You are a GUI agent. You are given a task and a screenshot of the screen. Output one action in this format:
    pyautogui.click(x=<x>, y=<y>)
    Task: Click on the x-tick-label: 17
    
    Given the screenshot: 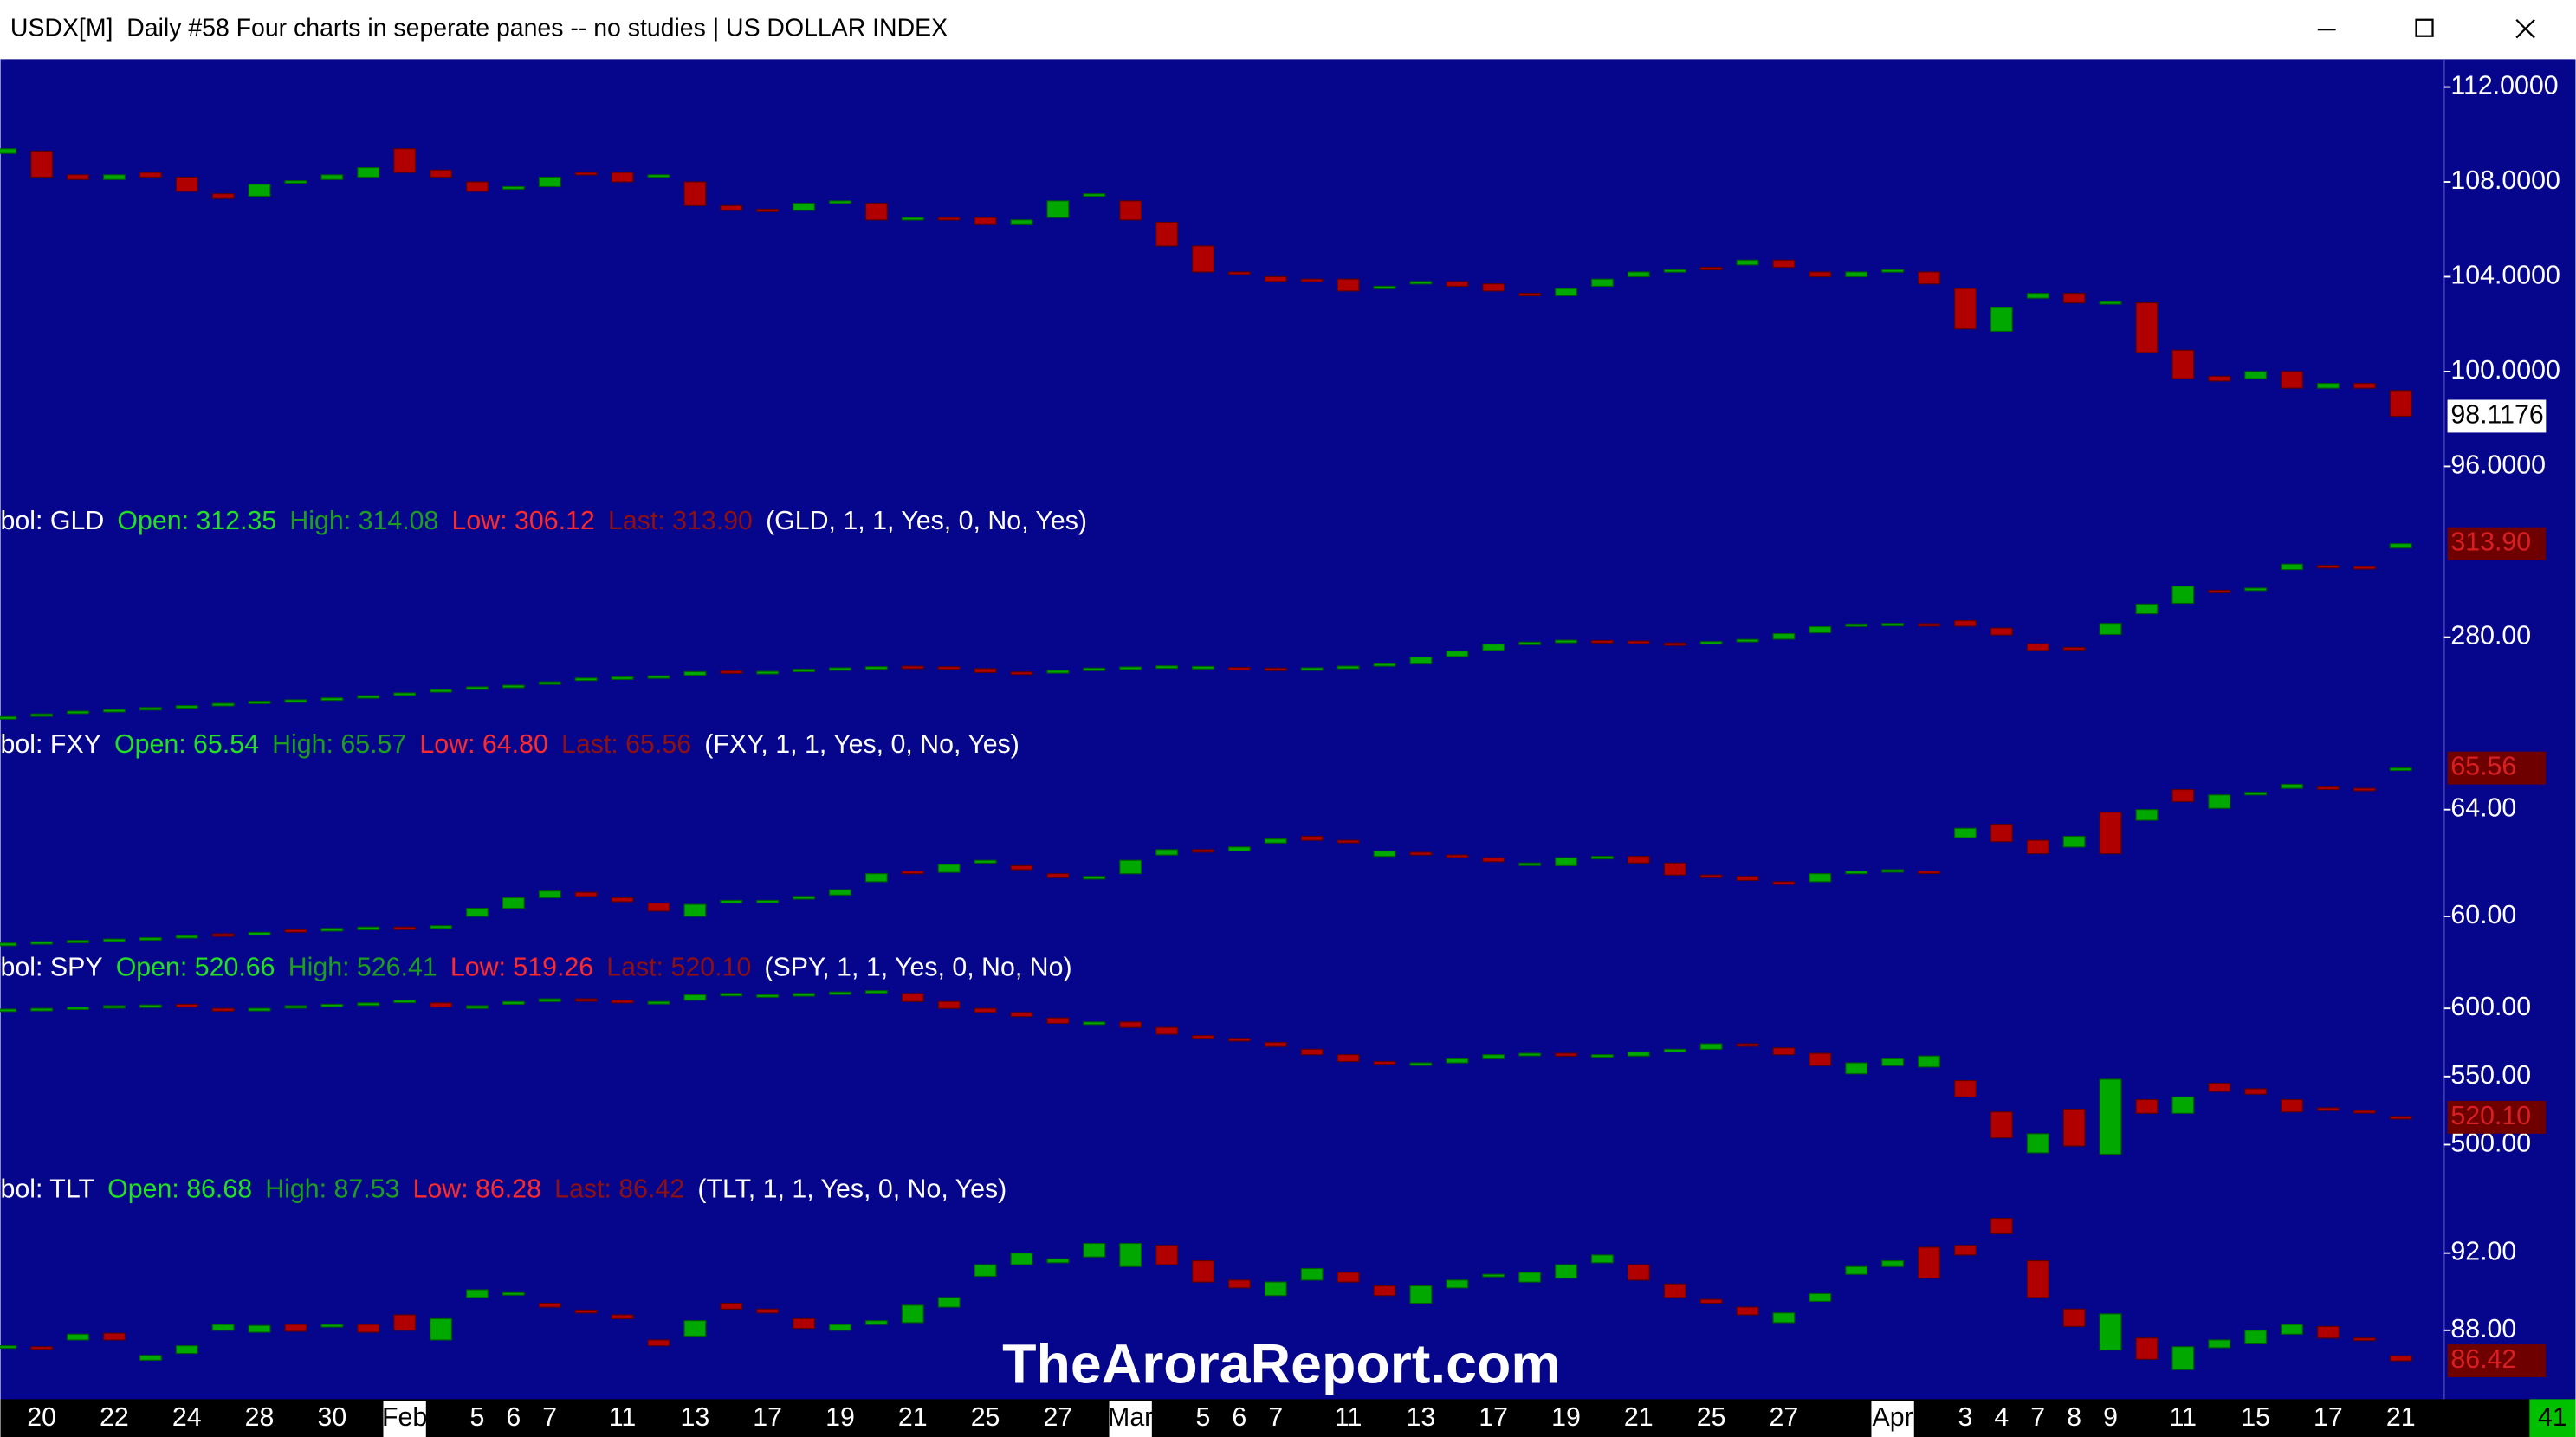 What is the action you would take?
    pyautogui.click(x=767, y=1418)
    